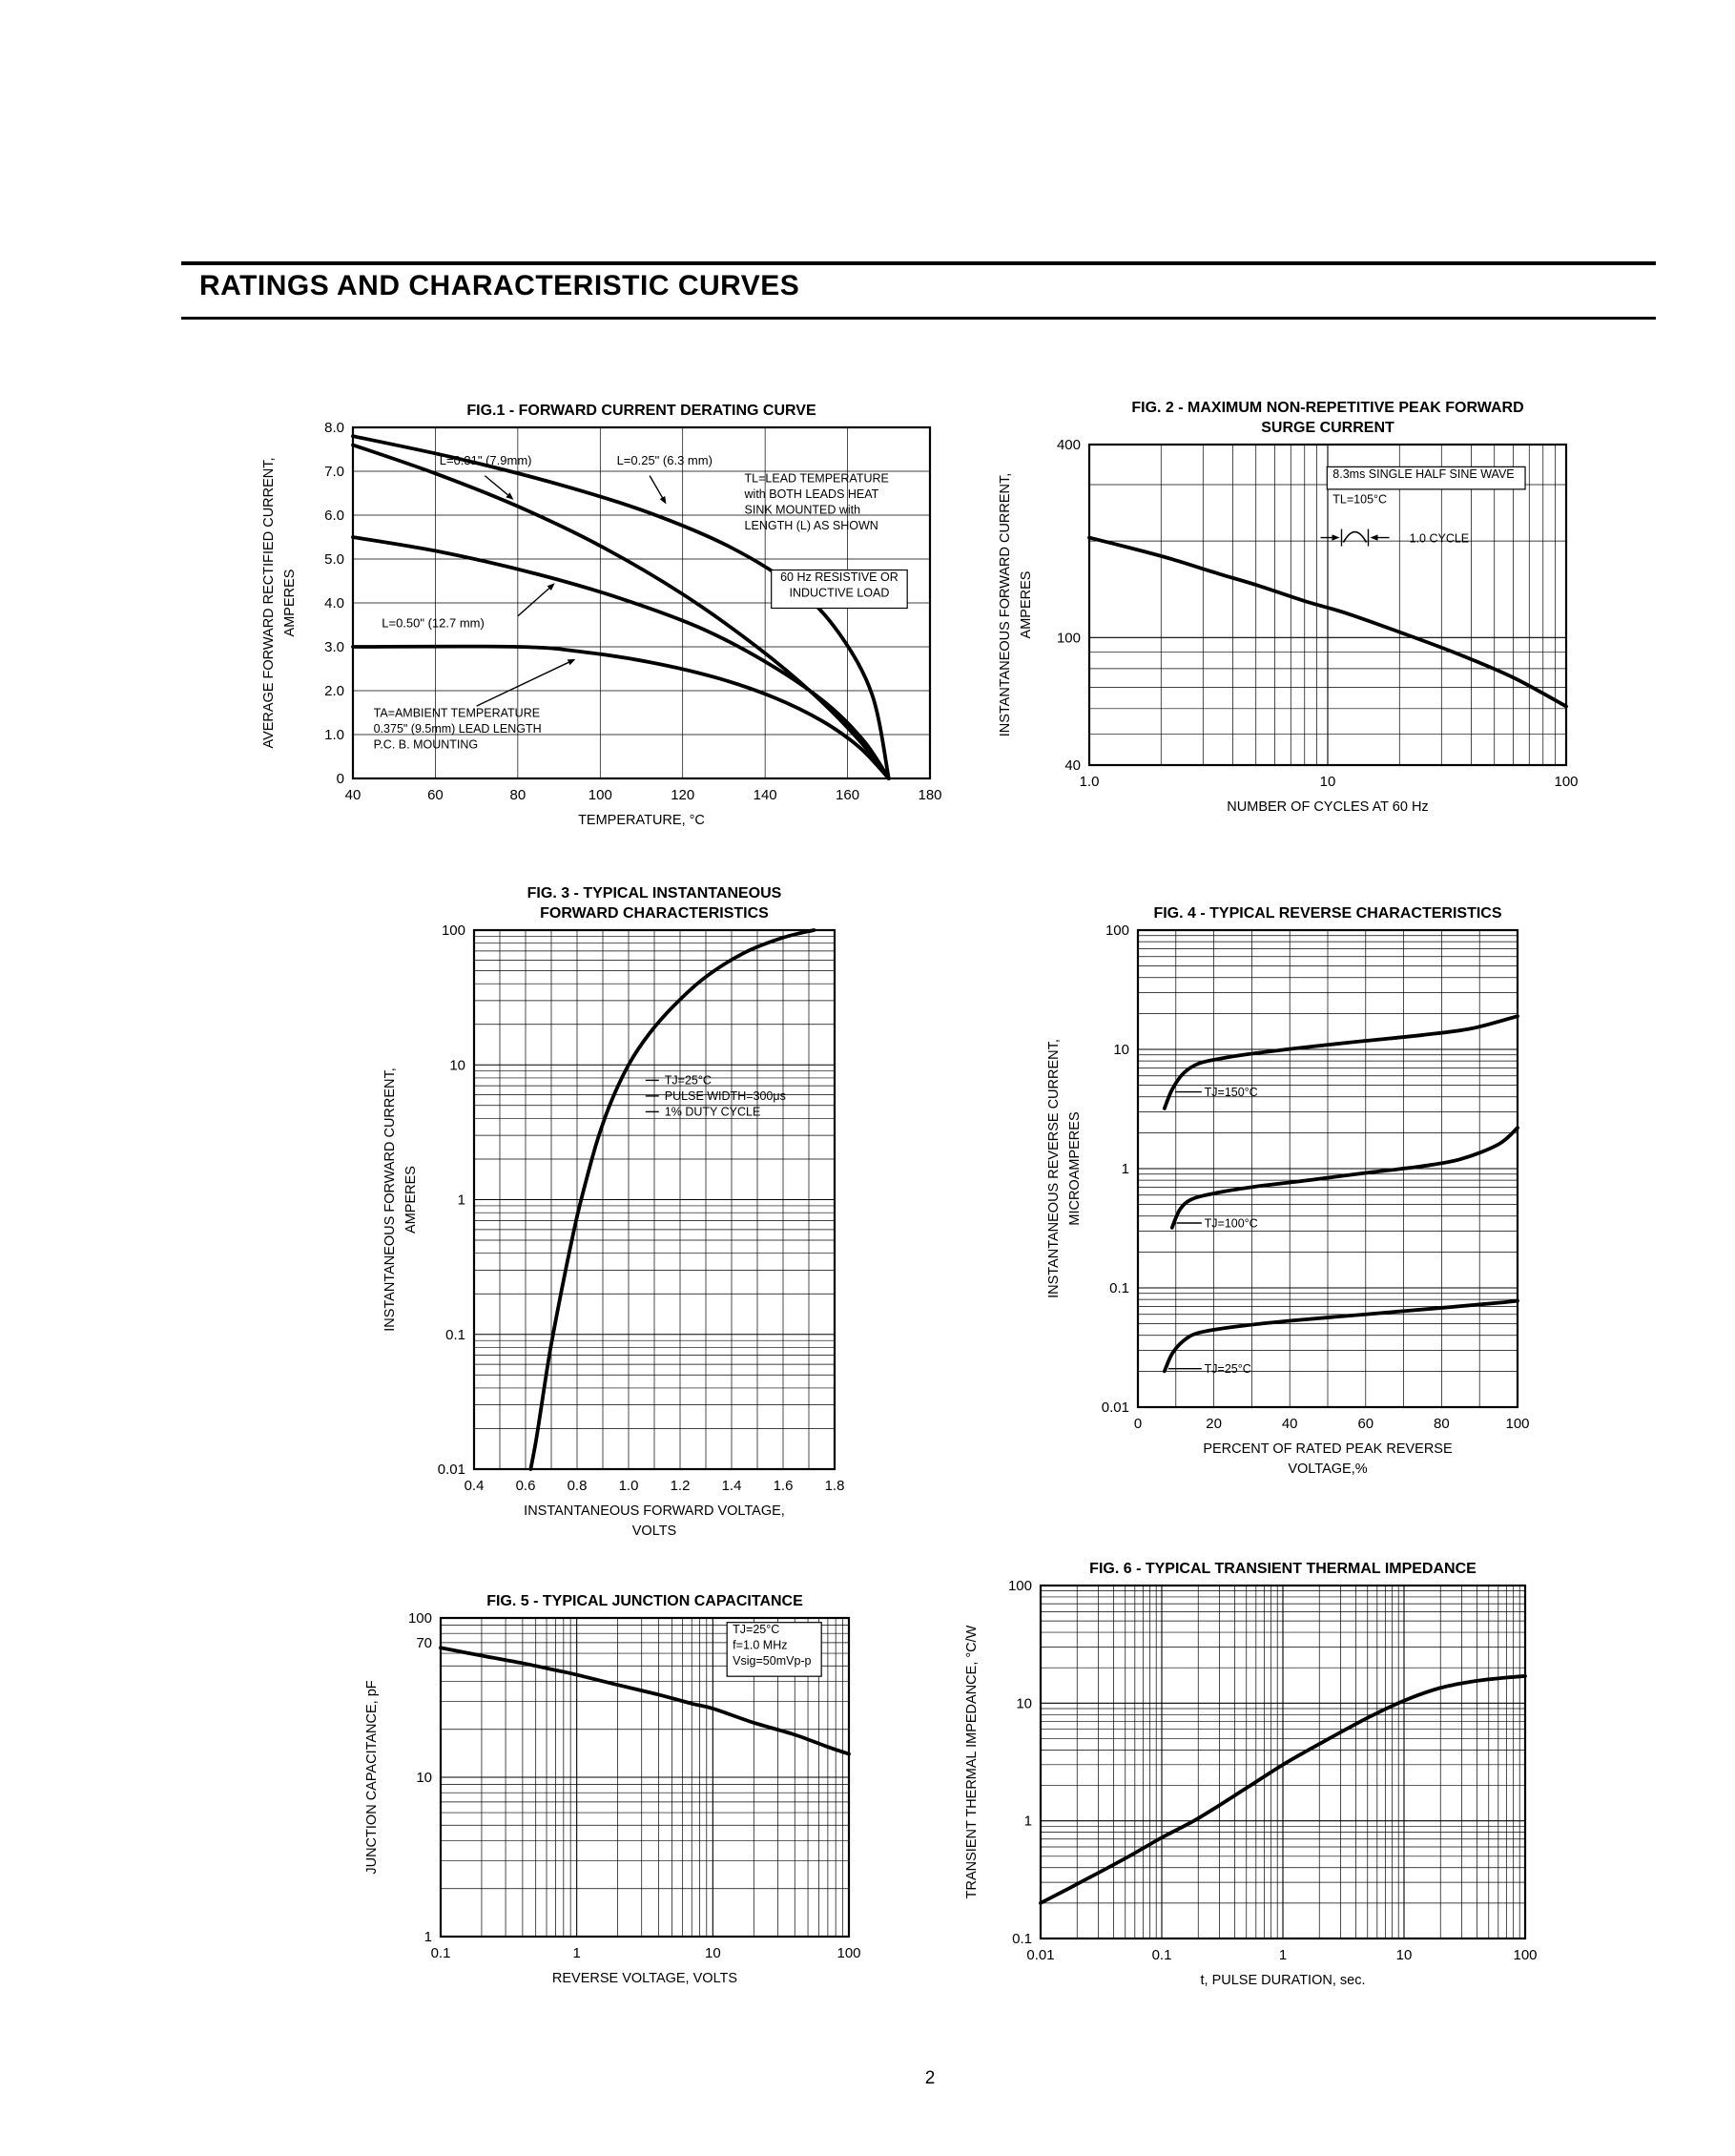  What do you see at coordinates (713, 1111) in the screenshot?
I see `svg-text: 1% DUTY CYCLE` at bounding box center [713, 1111].